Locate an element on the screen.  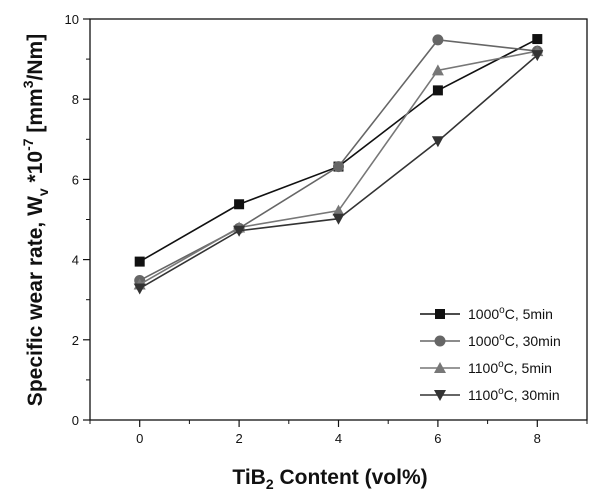
legend-entry: 1000oC, 30min is located at coordinates (490, 340).